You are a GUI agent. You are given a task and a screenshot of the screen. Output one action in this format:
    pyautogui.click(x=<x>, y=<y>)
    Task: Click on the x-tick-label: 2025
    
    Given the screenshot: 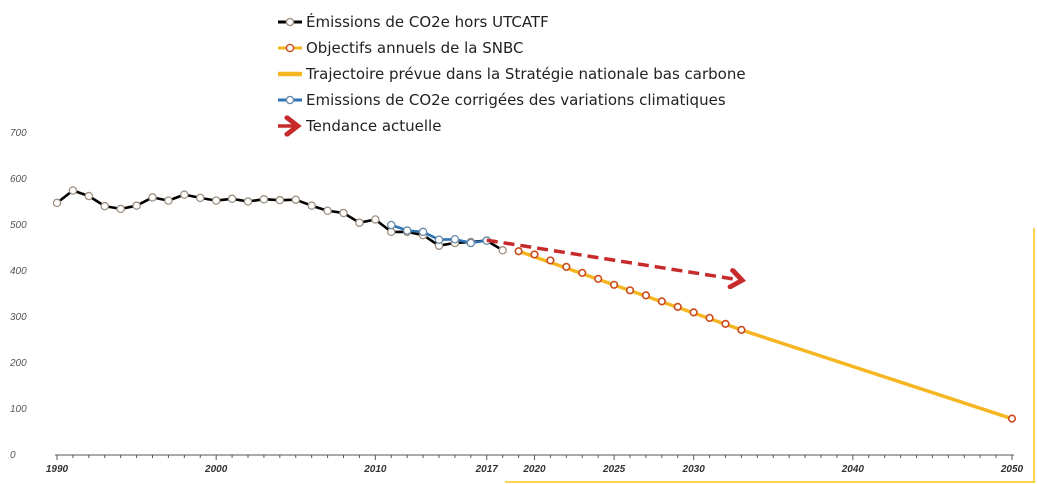 What is the action you would take?
    pyautogui.click(x=614, y=469)
    